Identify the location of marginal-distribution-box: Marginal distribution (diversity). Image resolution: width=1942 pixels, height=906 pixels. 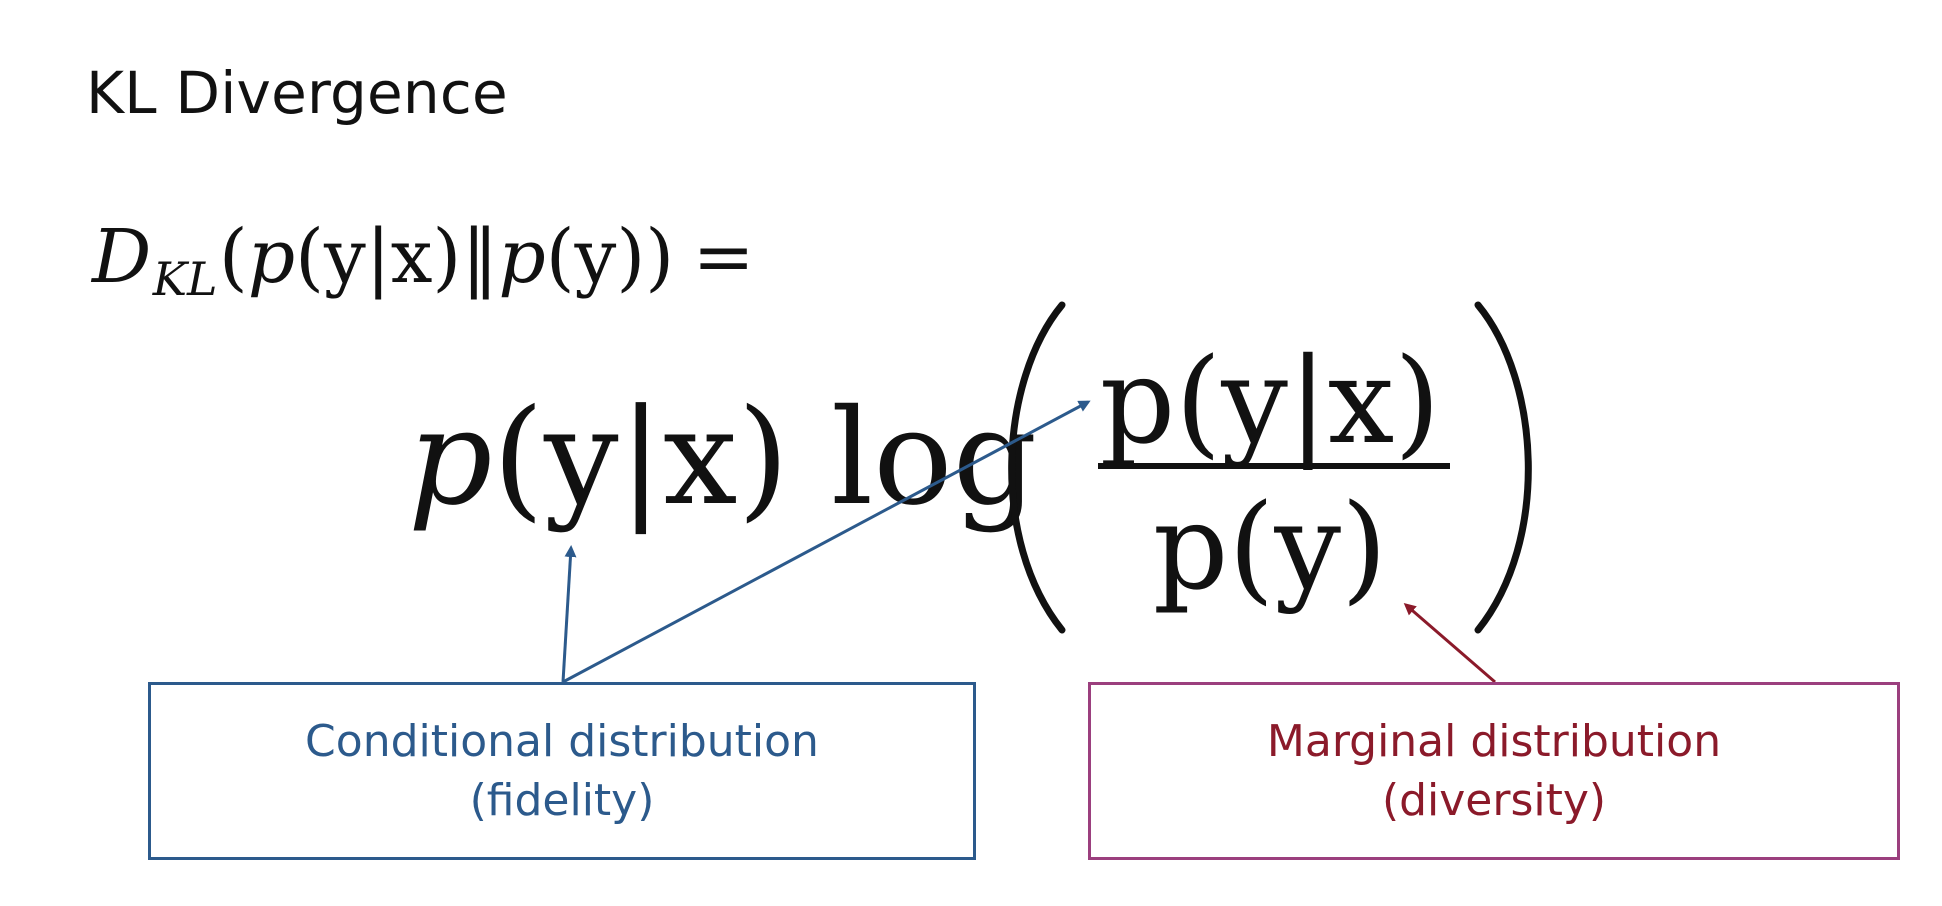
(1494, 771).